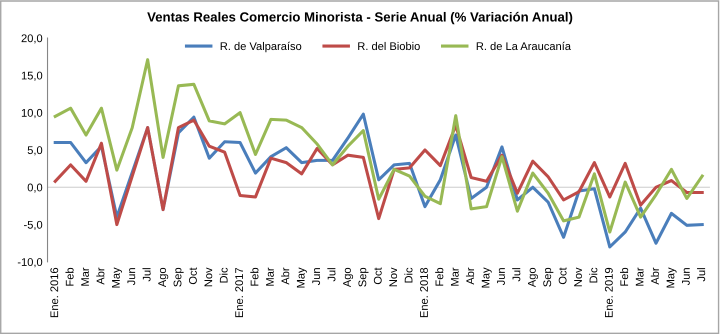 This screenshot has height=334, width=720. What do you see at coordinates (424, 293) in the screenshot?
I see `x-tick-label: Ene. 2018` at bounding box center [424, 293].